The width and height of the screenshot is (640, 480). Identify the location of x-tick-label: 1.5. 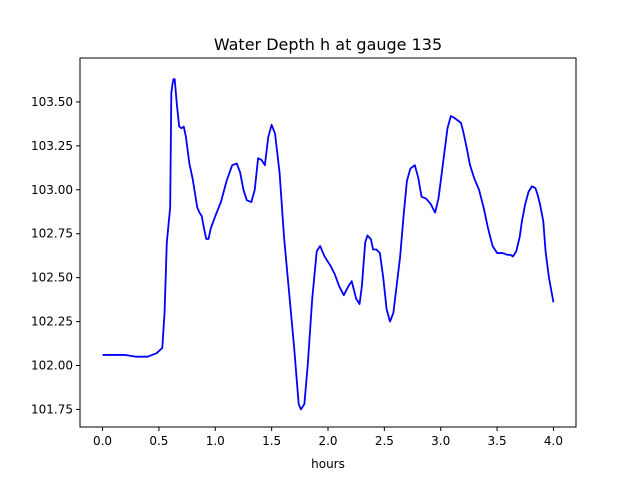
(271, 441).